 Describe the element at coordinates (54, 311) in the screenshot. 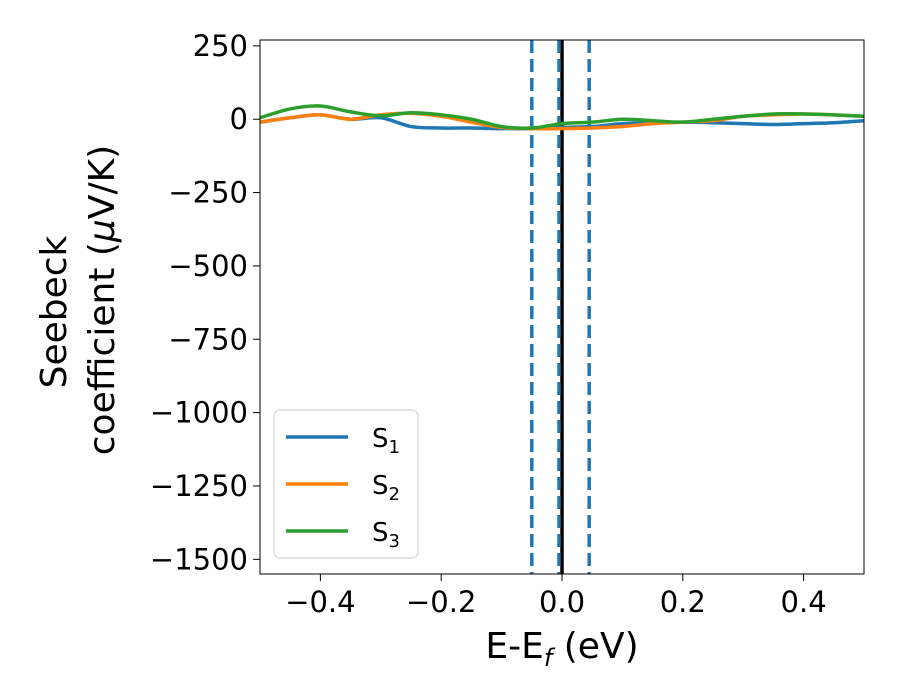

I see `y-axis-title-line1: Seebeck` at that location.